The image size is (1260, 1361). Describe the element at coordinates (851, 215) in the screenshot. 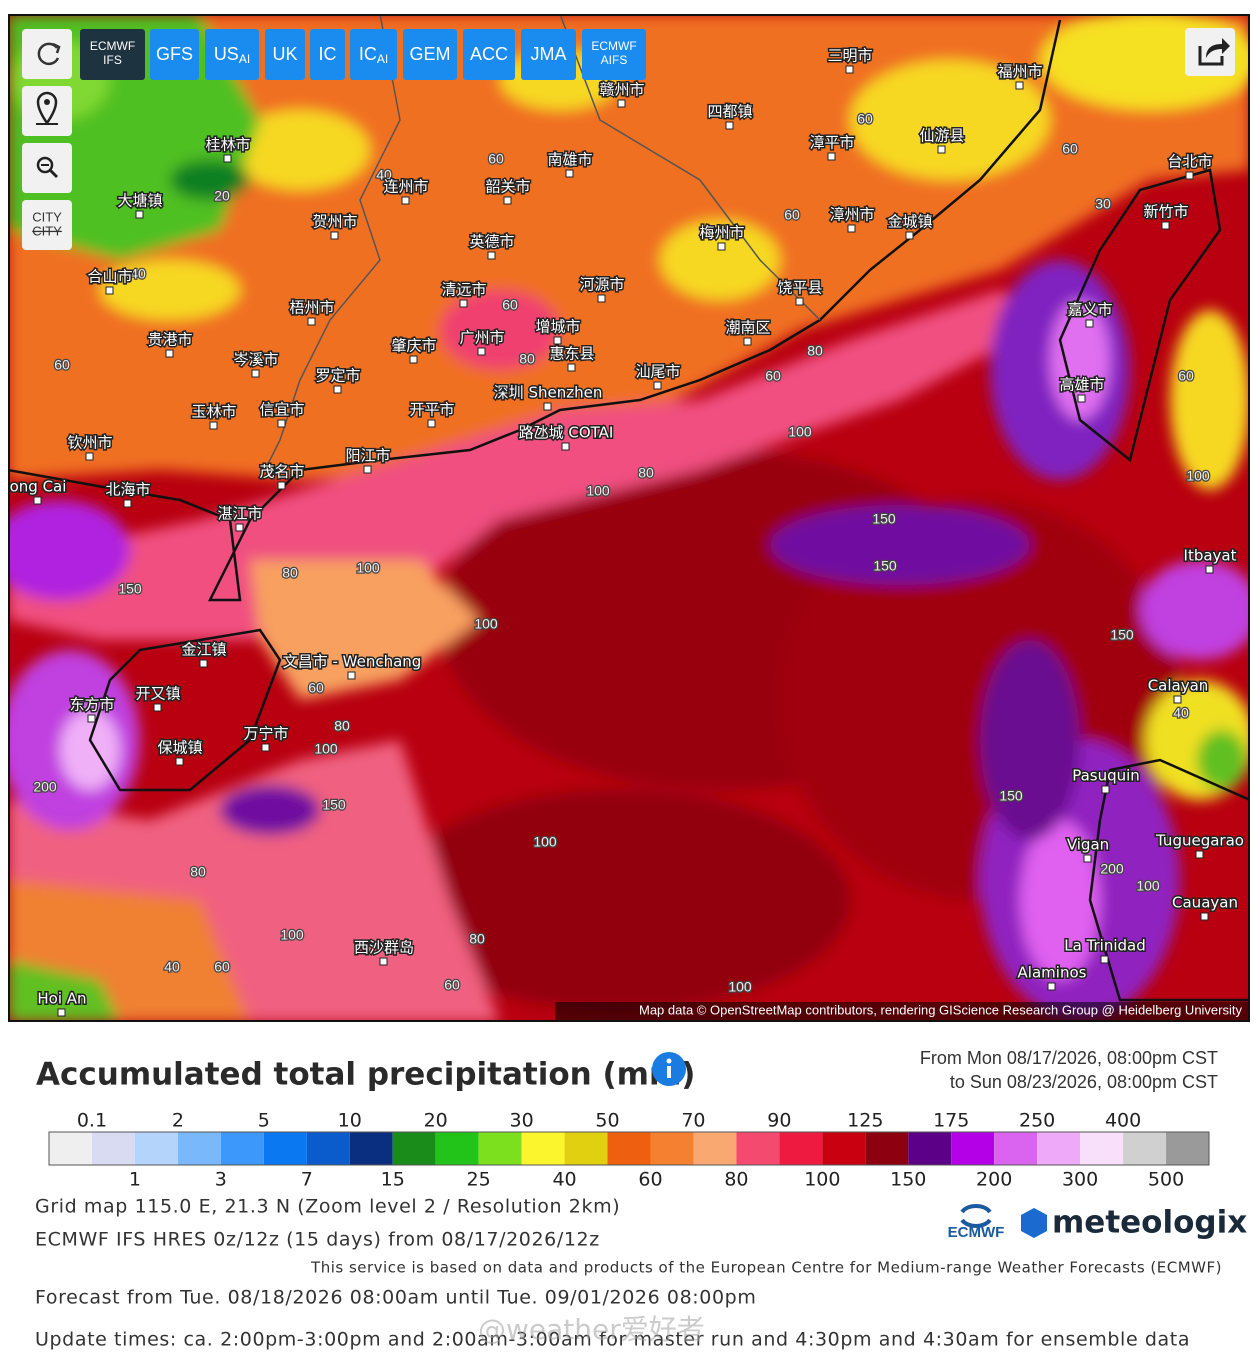

I see `place-label: 漳州市` at that location.